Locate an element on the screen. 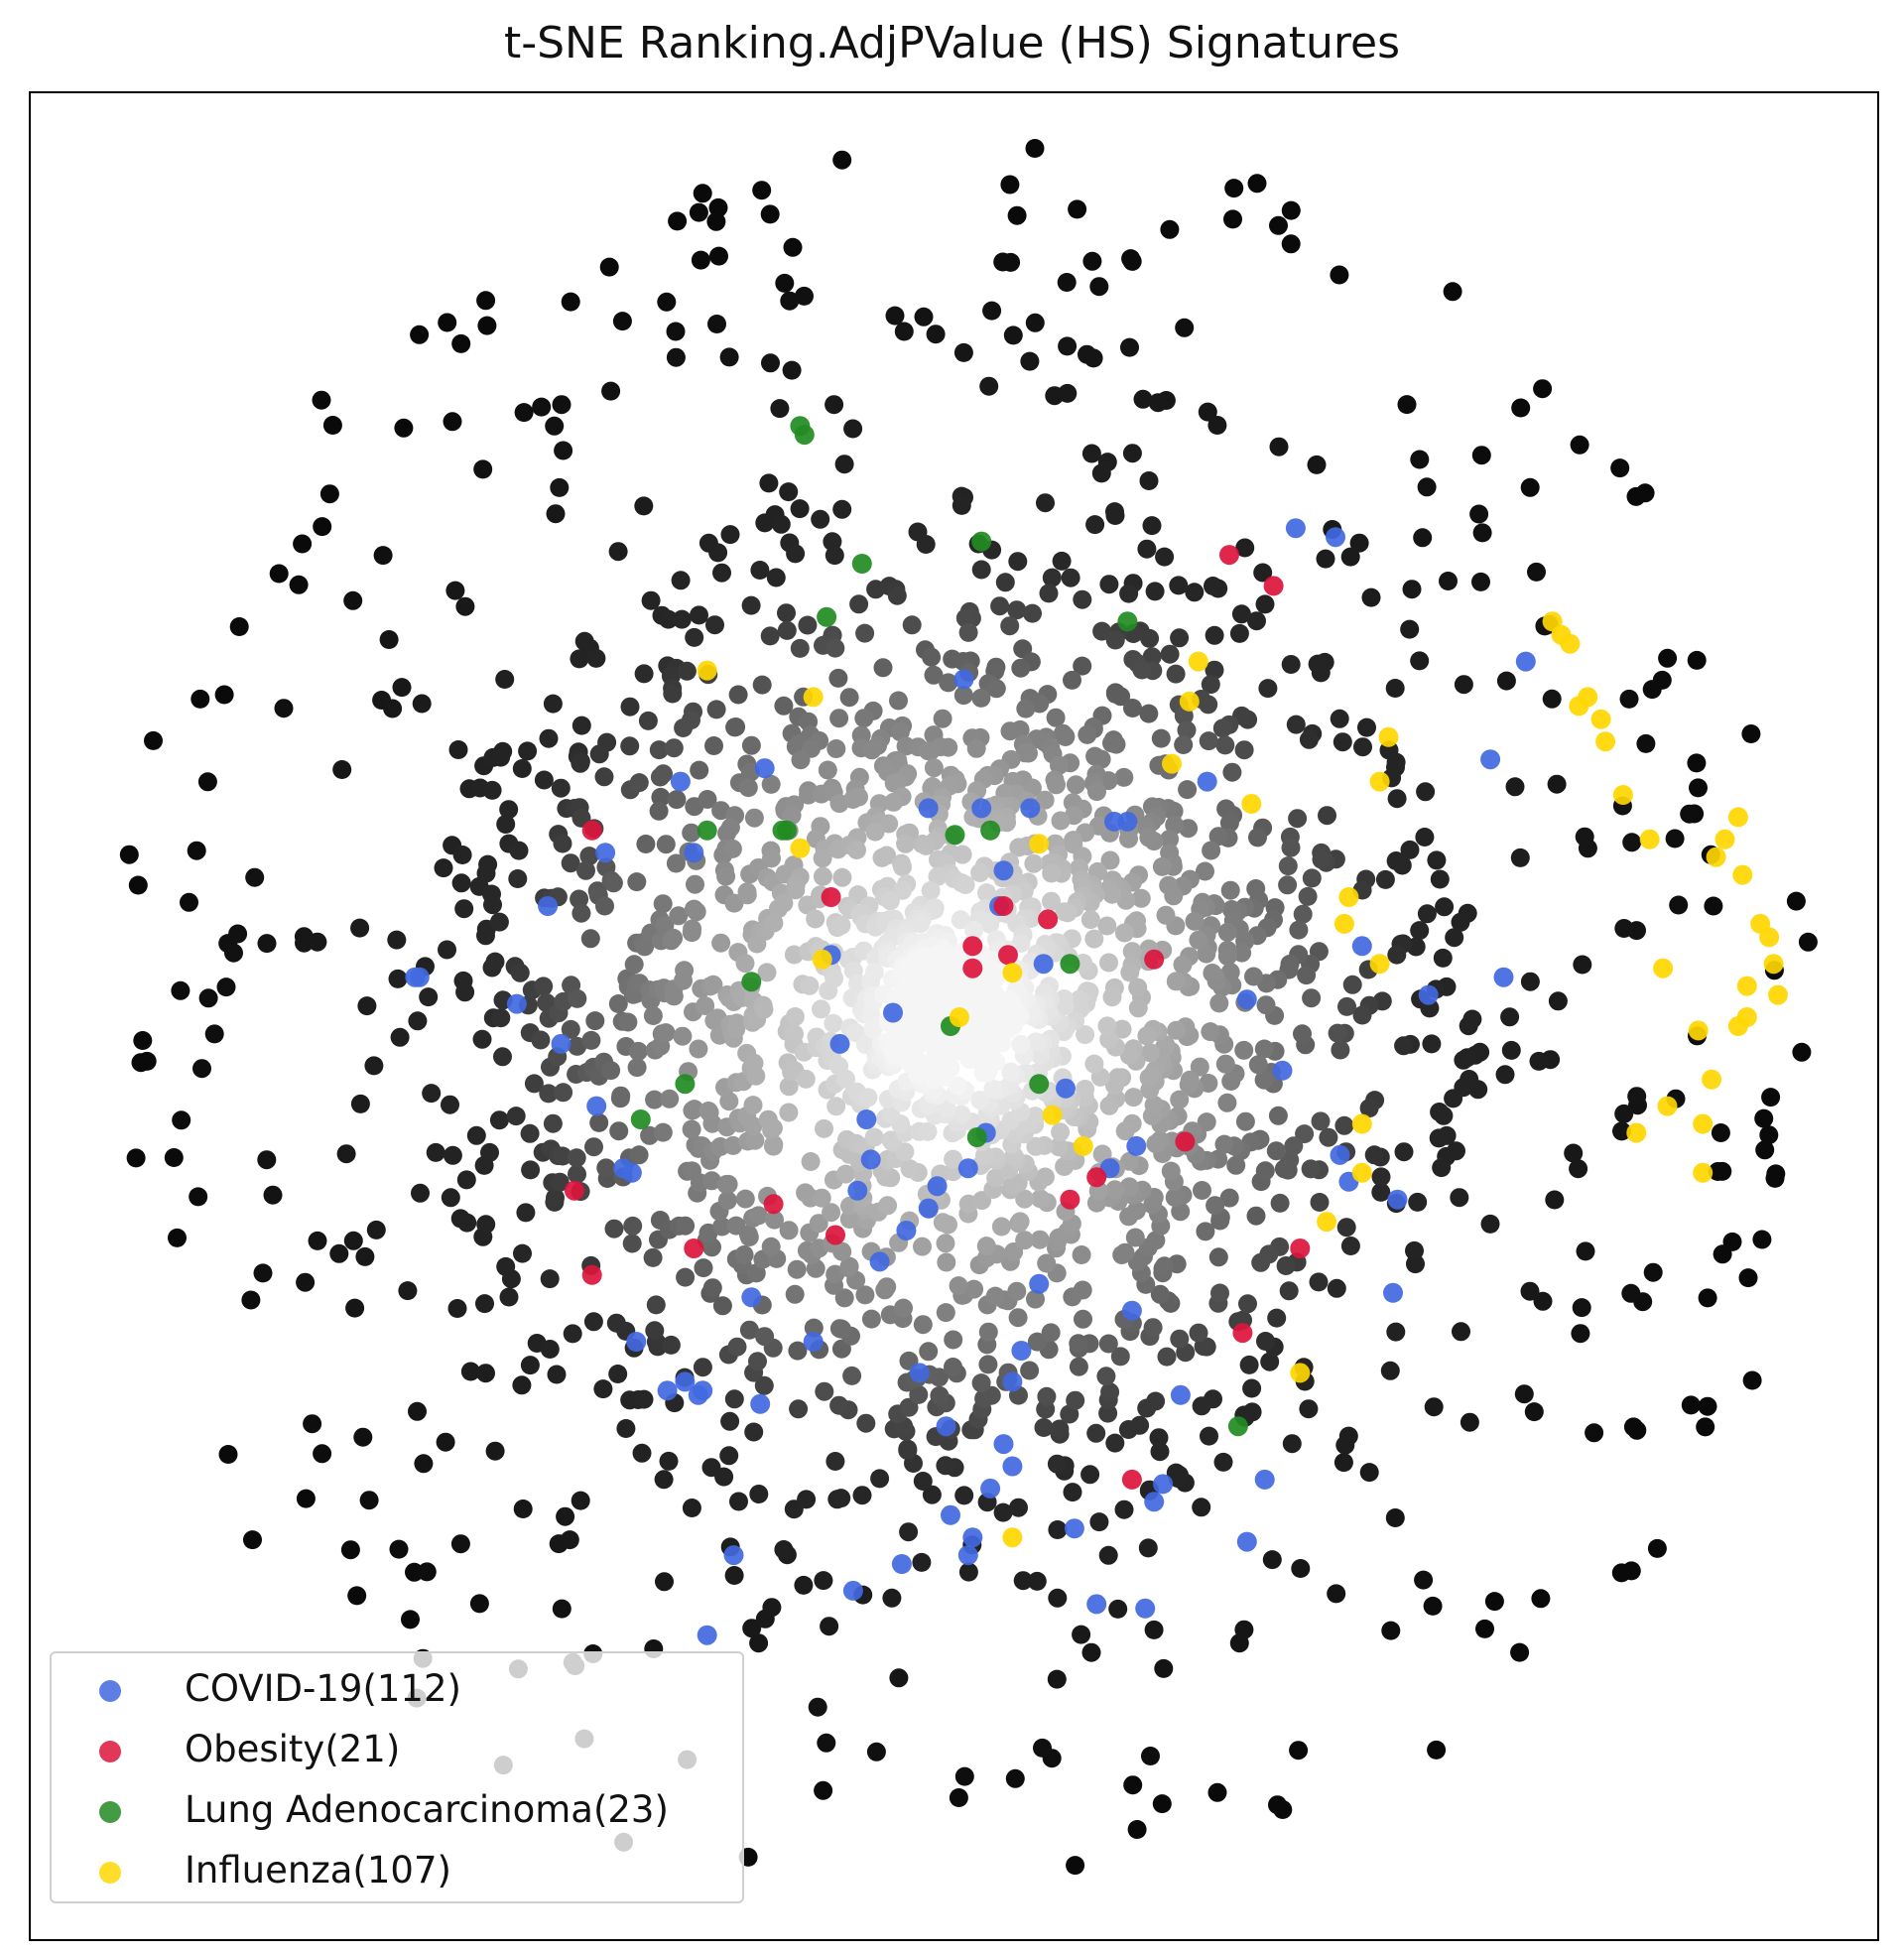  chart-title: t-SNE Ranking.AdjPValue (HS) Signatures is located at coordinates (952, 43).